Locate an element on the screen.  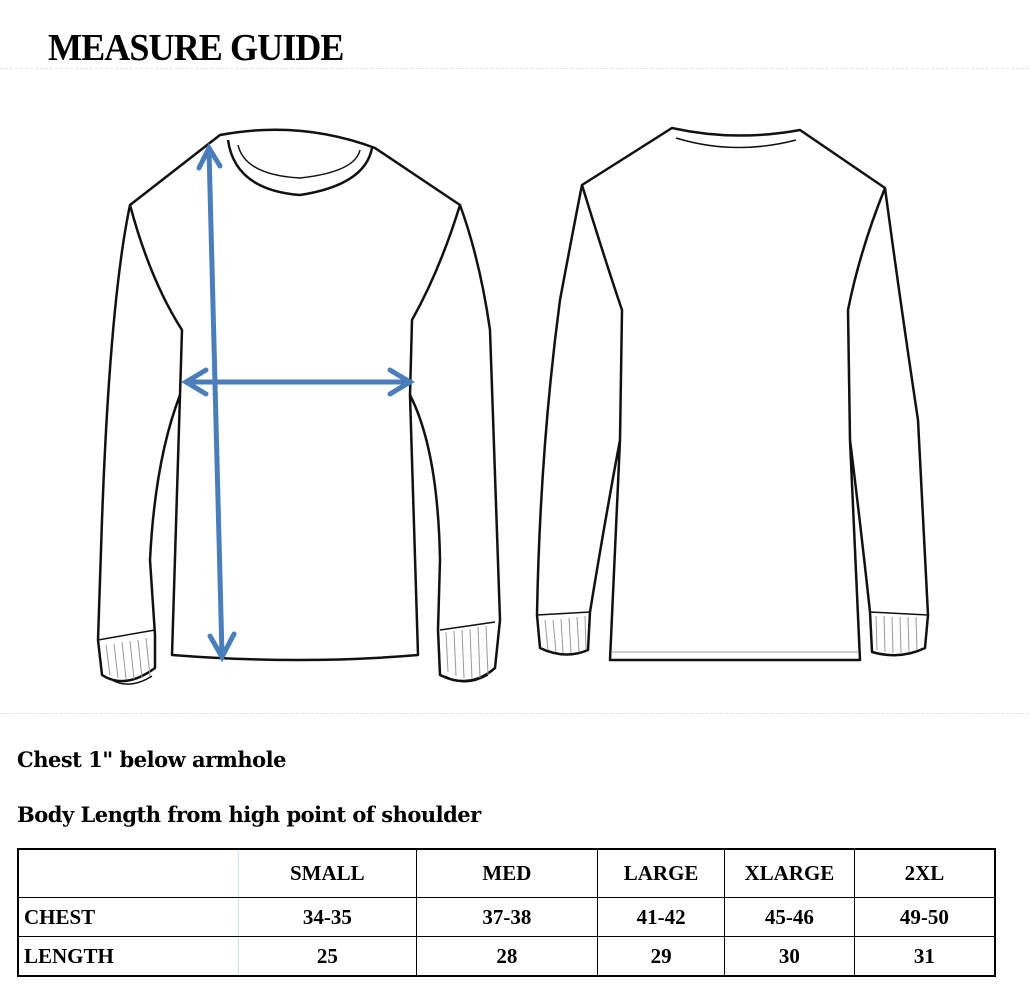
table-cell: 28 is located at coordinates (507, 956).